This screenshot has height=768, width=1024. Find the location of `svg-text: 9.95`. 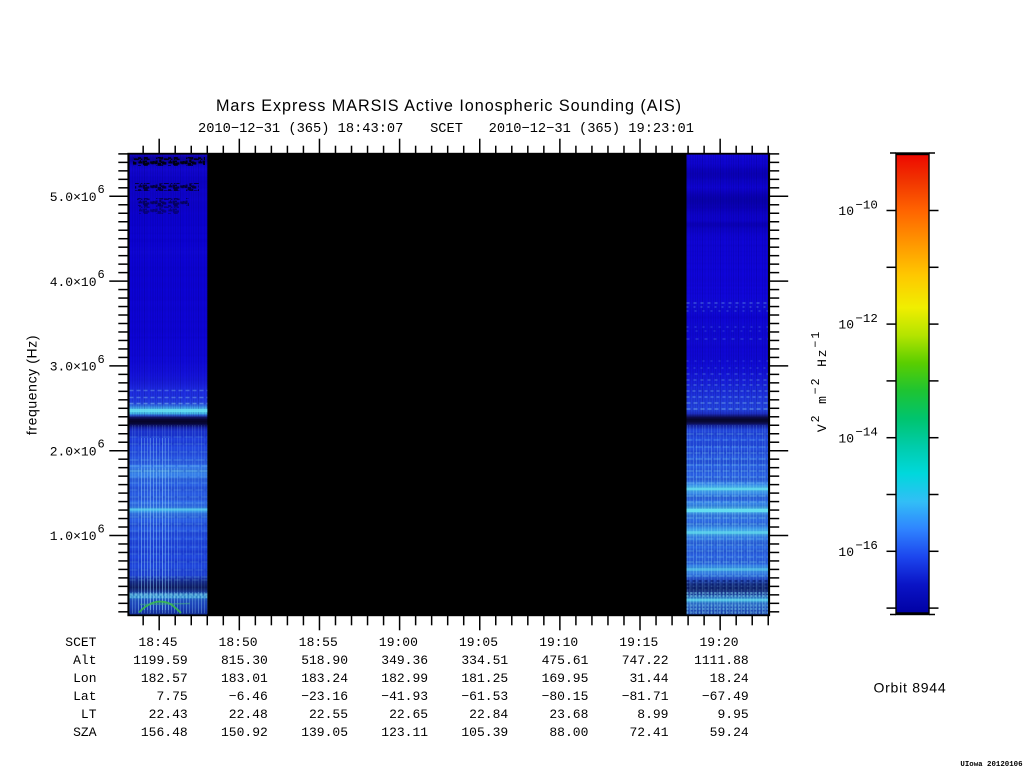

svg-text: 9.95 is located at coordinates (732, 714).